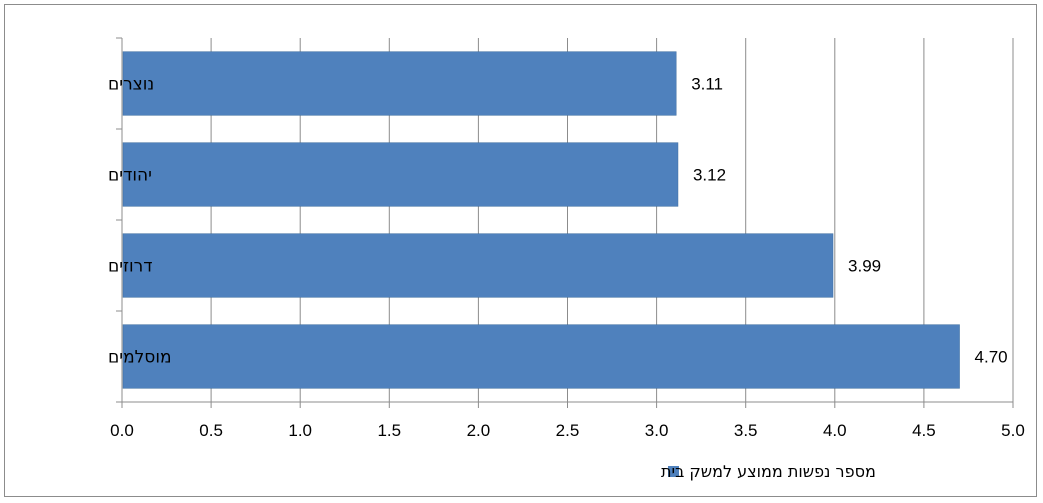 This screenshot has height=503, width=1043. I want to click on x-tick-label: 0.0, so click(122, 430).